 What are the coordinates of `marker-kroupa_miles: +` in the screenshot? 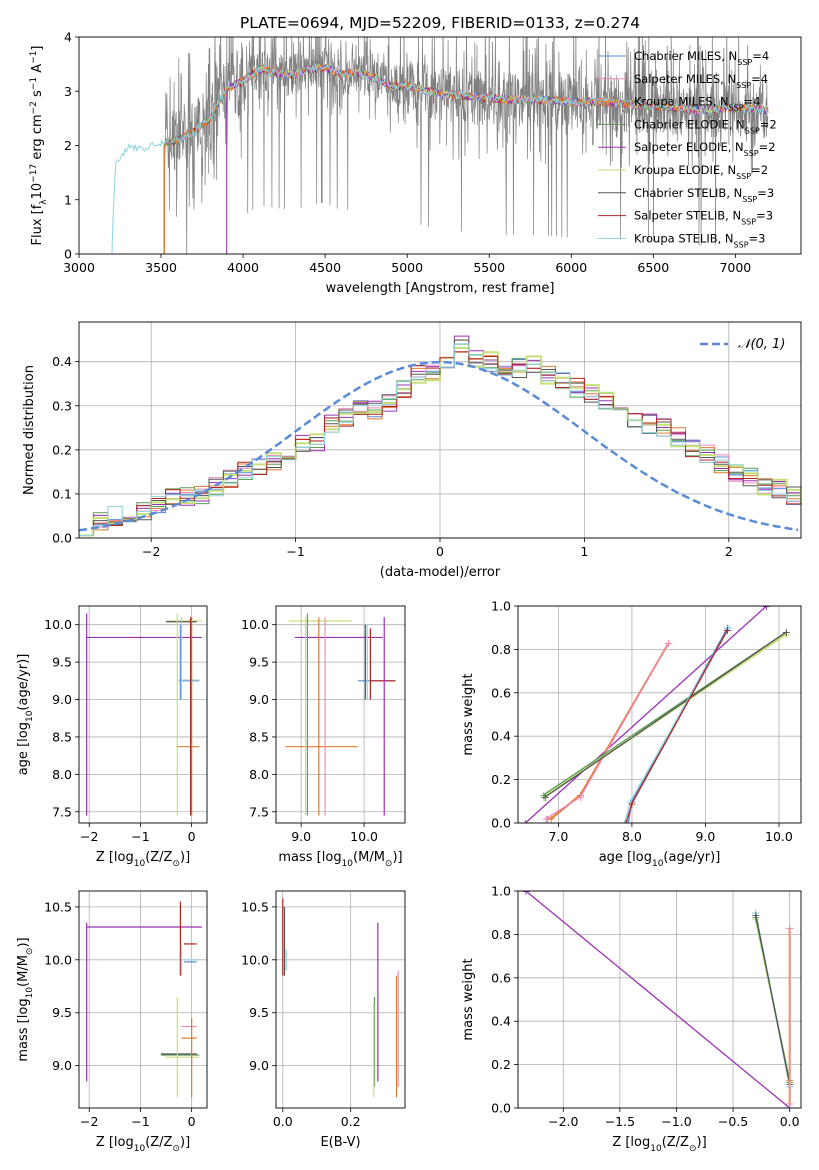 It's located at (550, 819).